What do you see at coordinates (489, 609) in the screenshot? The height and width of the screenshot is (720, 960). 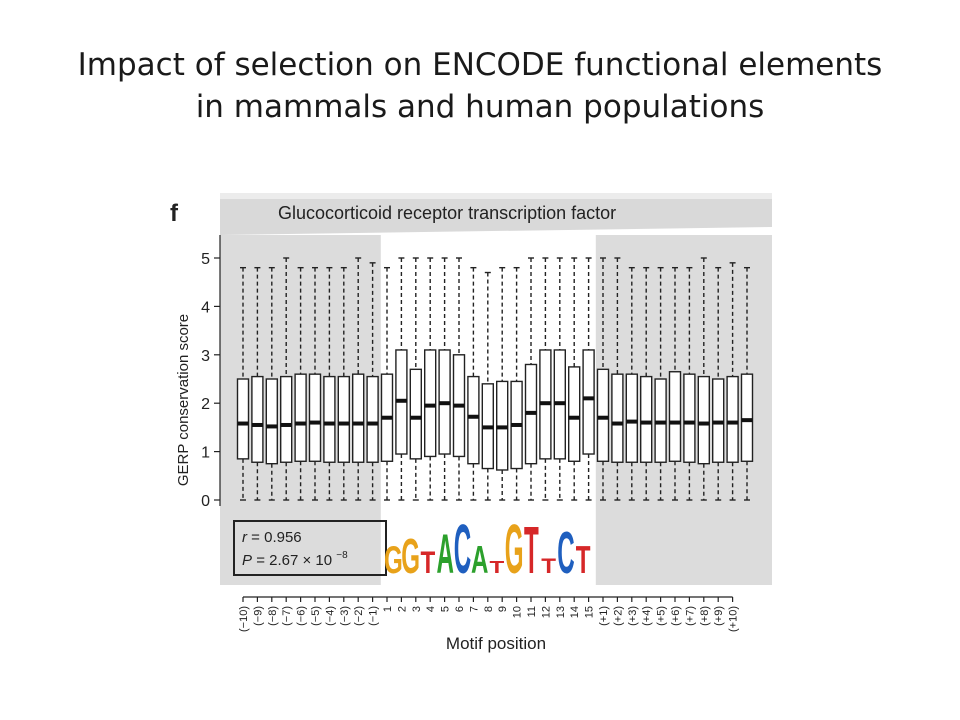 I see `x-tick-label: 8` at bounding box center [489, 609].